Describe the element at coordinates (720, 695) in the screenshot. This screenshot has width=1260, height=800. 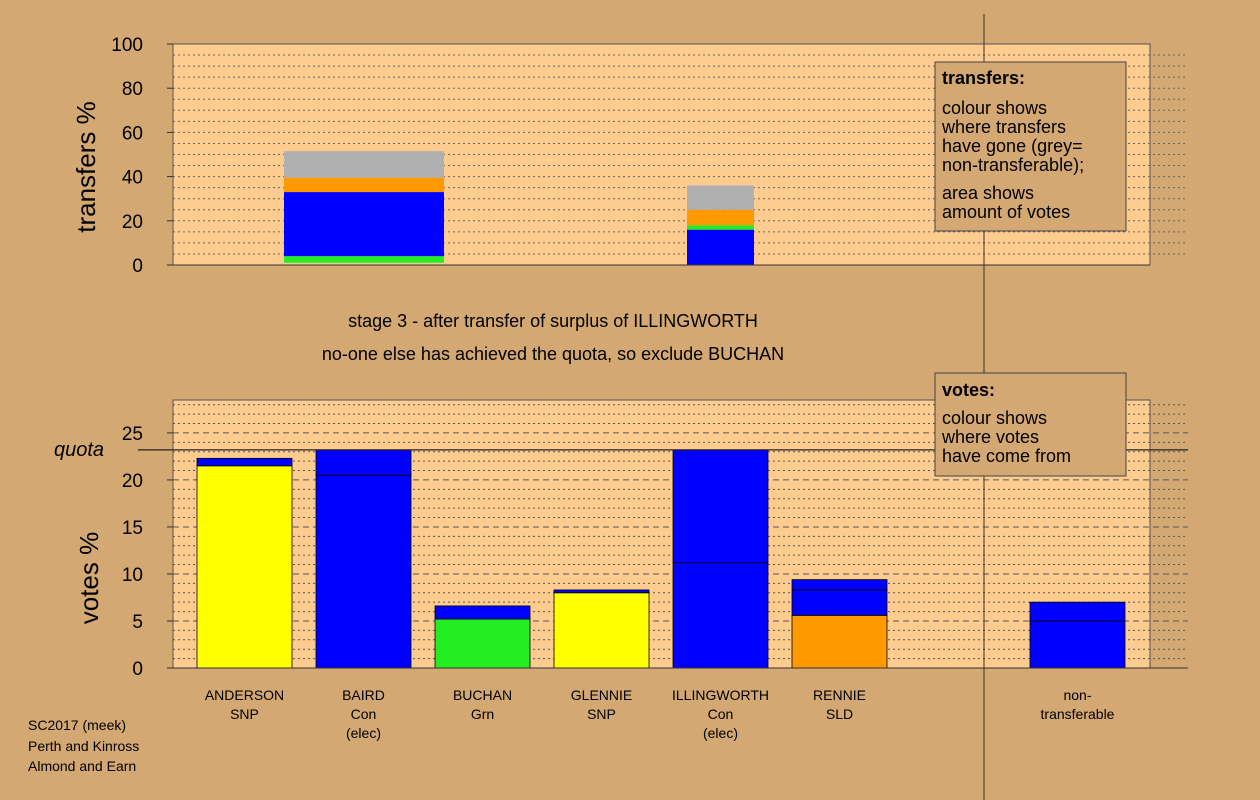
I see `candidate-label: ILLINGWORTH` at that location.